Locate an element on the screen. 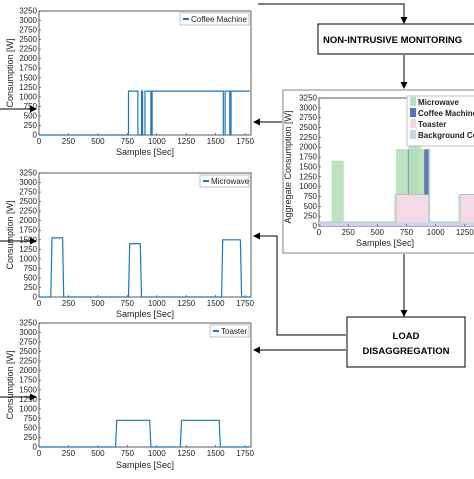  coffee-xtick-label: 1250 is located at coordinates (186, 141).